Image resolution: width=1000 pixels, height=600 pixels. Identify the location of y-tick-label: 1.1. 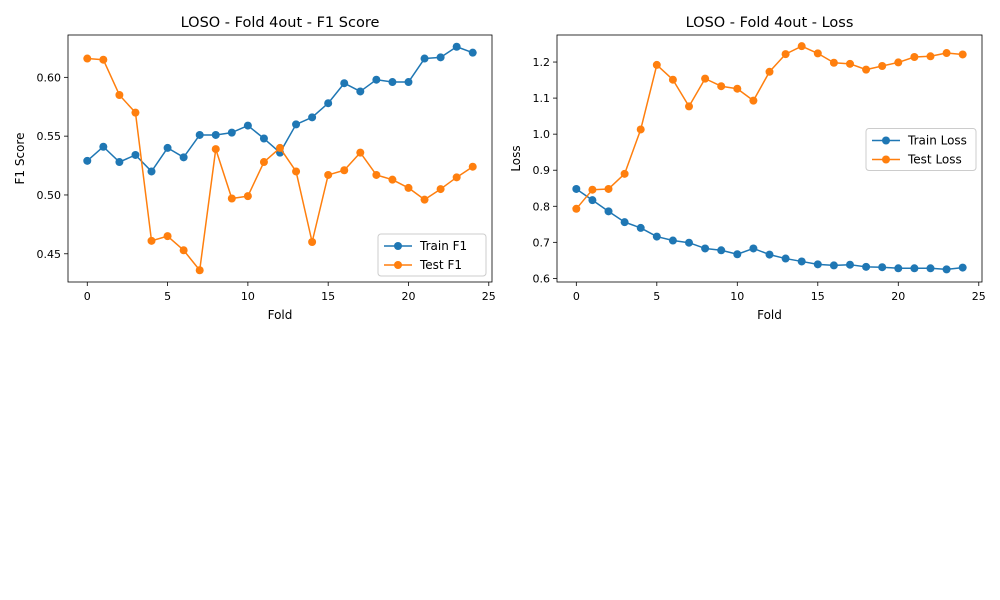
(542, 98).